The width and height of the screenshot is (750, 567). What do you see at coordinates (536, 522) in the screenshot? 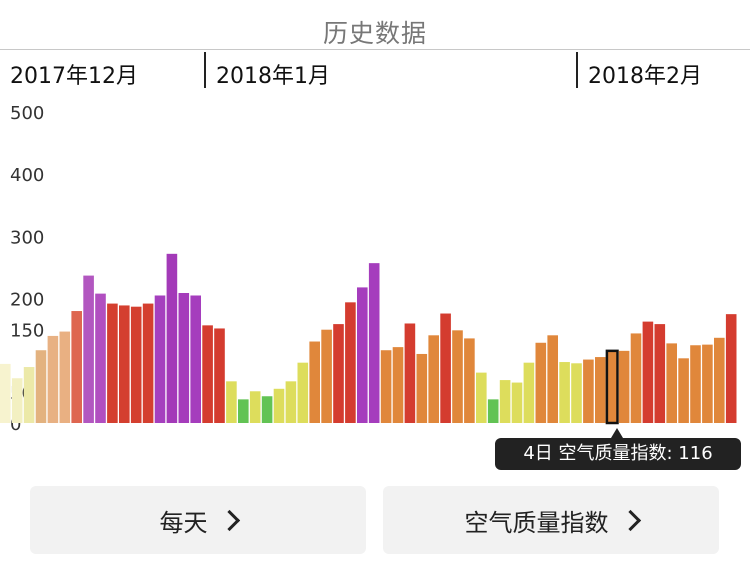
I see `metric-button-label: 空气质量指数` at bounding box center [536, 522].